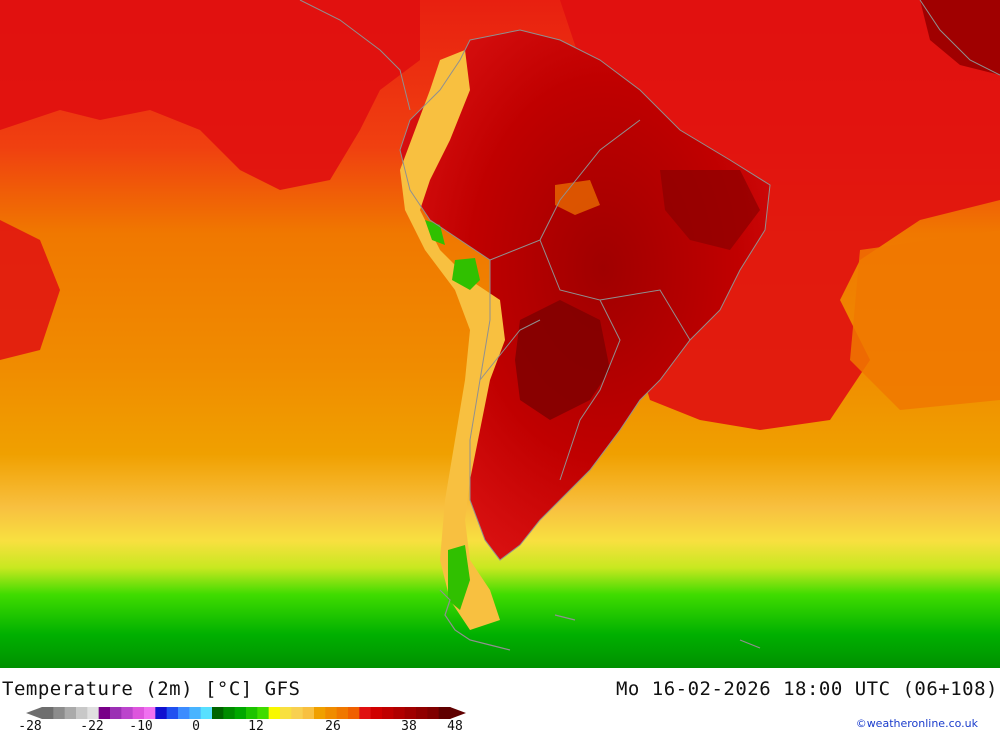 Image resolution: width=1000 pixels, height=734 pixels. I want to click on interior-warm-patch, so click(577, 197).